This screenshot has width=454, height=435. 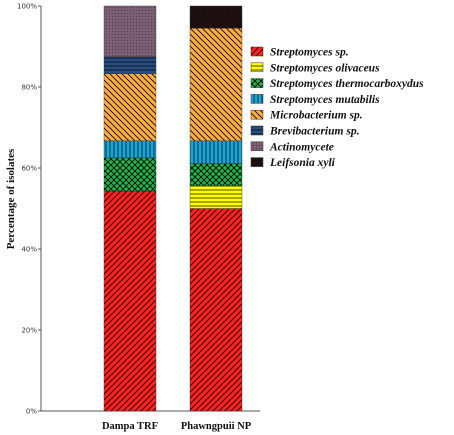 What do you see at coordinates (130, 426) in the screenshot?
I see `x-category-label: Dampa TRF` at bounding box center [130, 426].